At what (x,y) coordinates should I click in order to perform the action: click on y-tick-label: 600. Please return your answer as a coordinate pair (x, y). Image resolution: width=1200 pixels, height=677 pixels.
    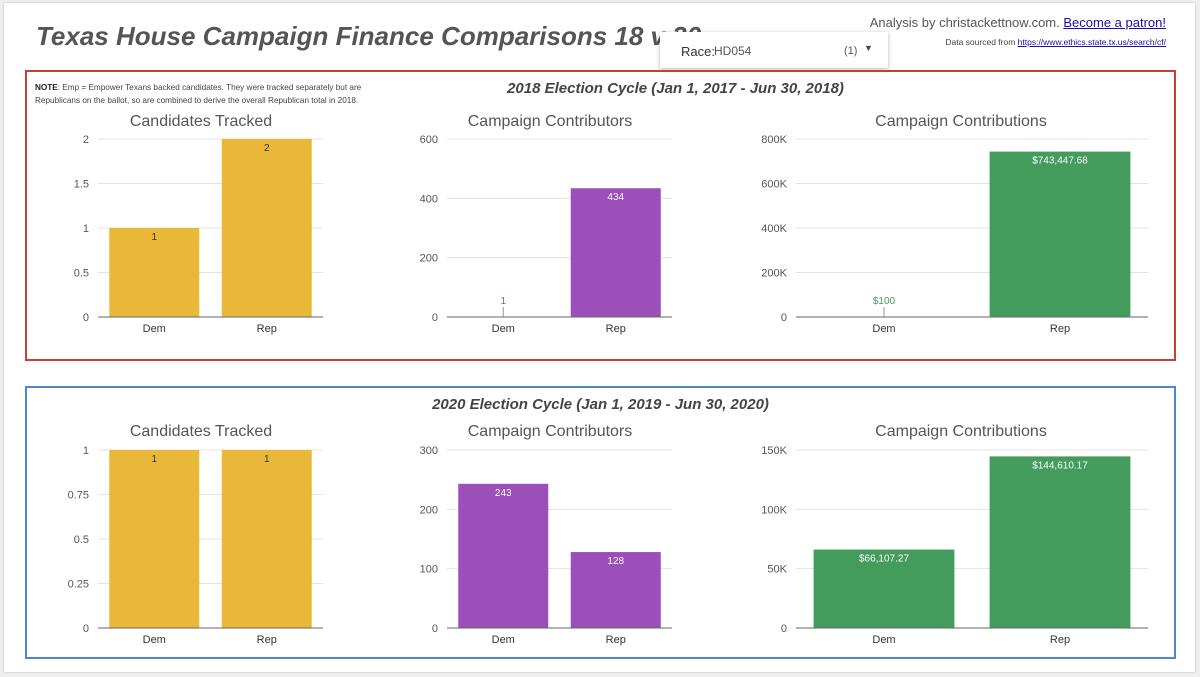
    Looking at the image, I should click on (429, 140).